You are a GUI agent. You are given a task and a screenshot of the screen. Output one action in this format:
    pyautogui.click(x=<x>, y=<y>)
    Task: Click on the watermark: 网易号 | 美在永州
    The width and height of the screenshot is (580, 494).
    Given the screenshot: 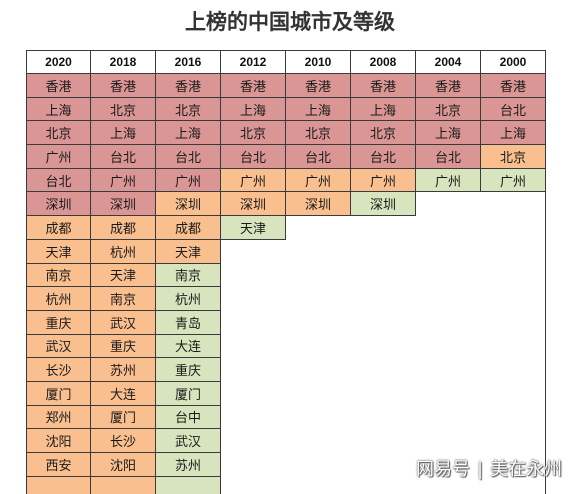 What is the action you would take?
    pyautogui.click(x=489, y=470)
    